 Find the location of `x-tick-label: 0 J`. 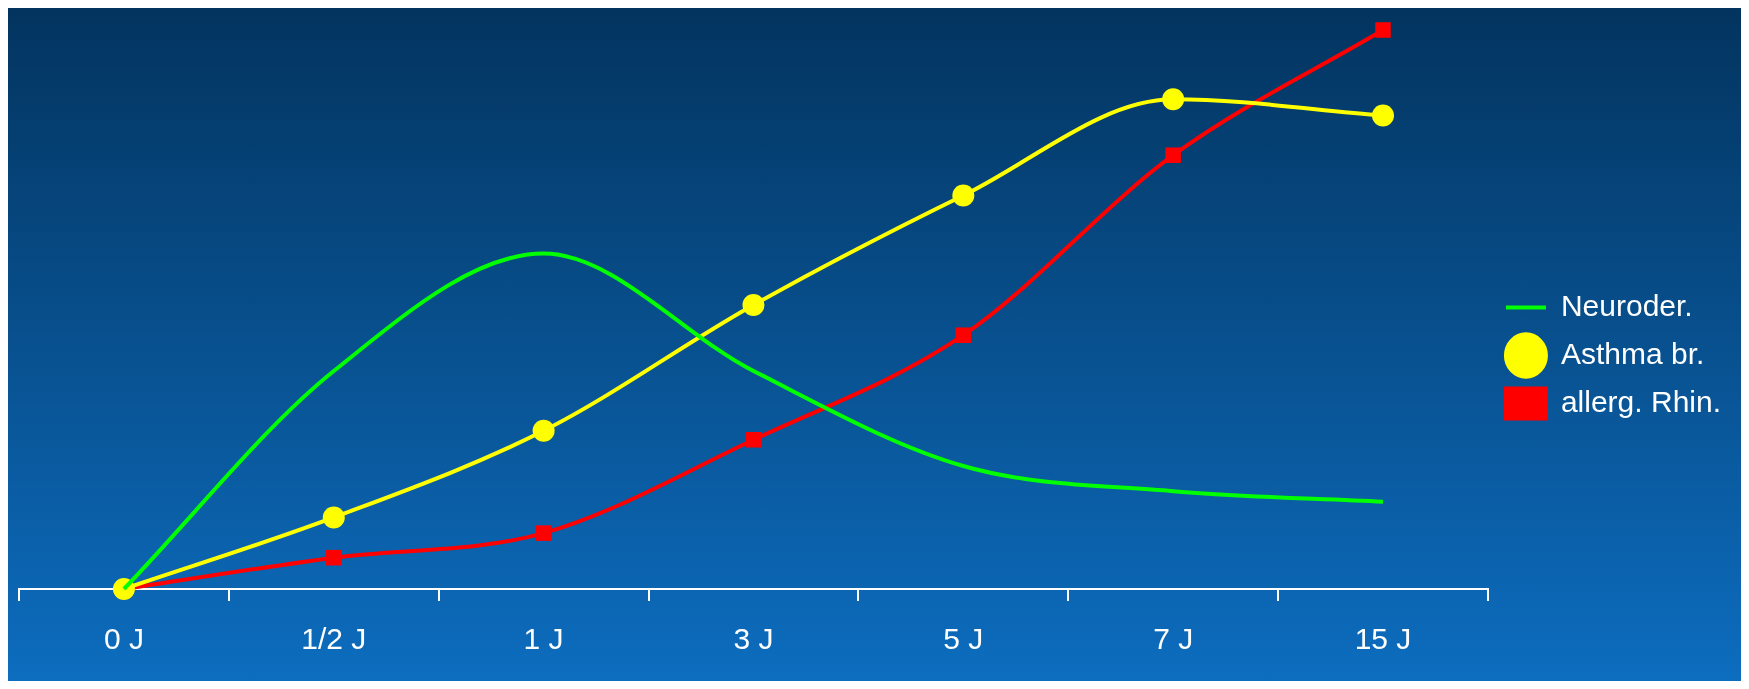

x-tick-label: 0 J is located at coordinates (123, 639).